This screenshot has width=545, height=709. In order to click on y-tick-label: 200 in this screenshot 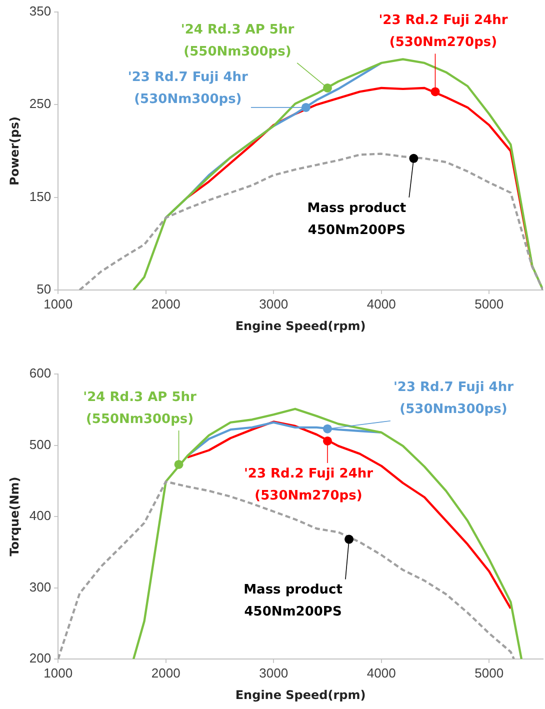, I will do `click(40, 658)`.